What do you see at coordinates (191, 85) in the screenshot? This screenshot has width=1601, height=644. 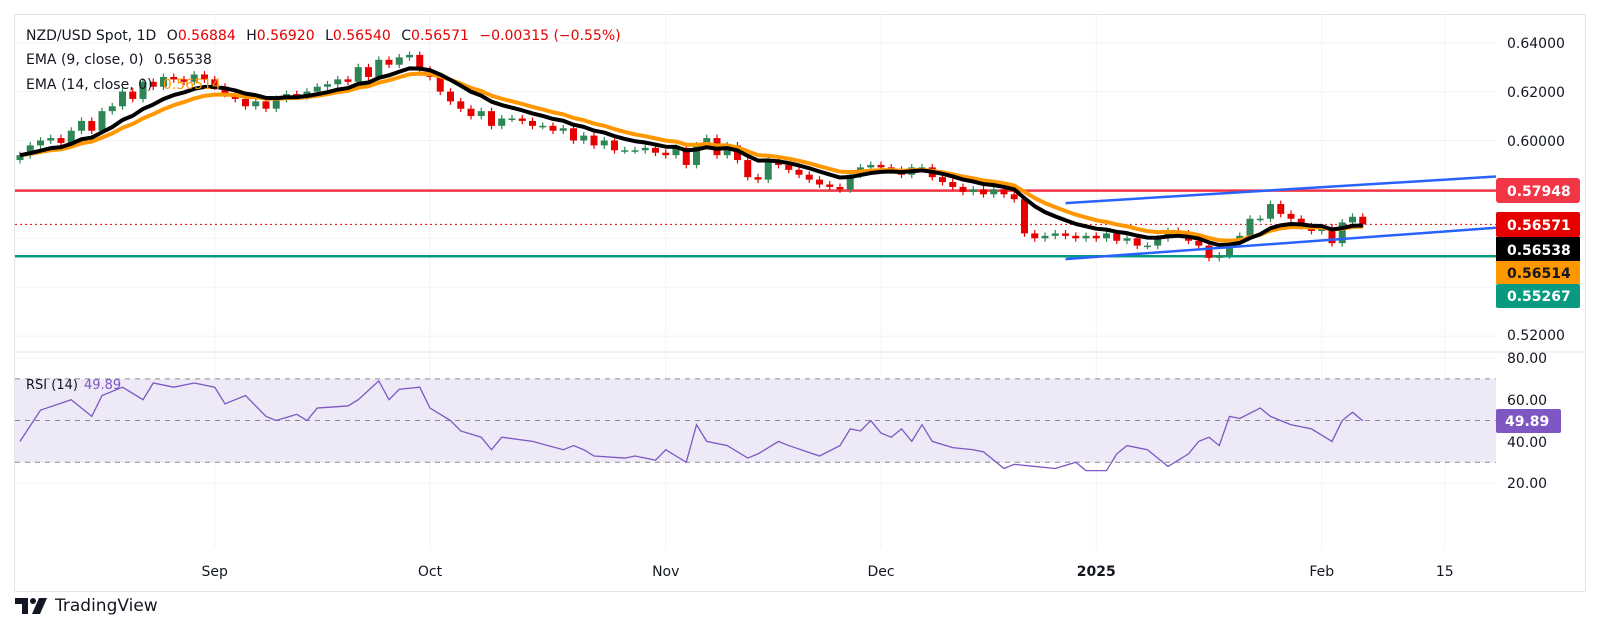 I see `ema14-value: 0.56514` at bounding box center [191, 85].